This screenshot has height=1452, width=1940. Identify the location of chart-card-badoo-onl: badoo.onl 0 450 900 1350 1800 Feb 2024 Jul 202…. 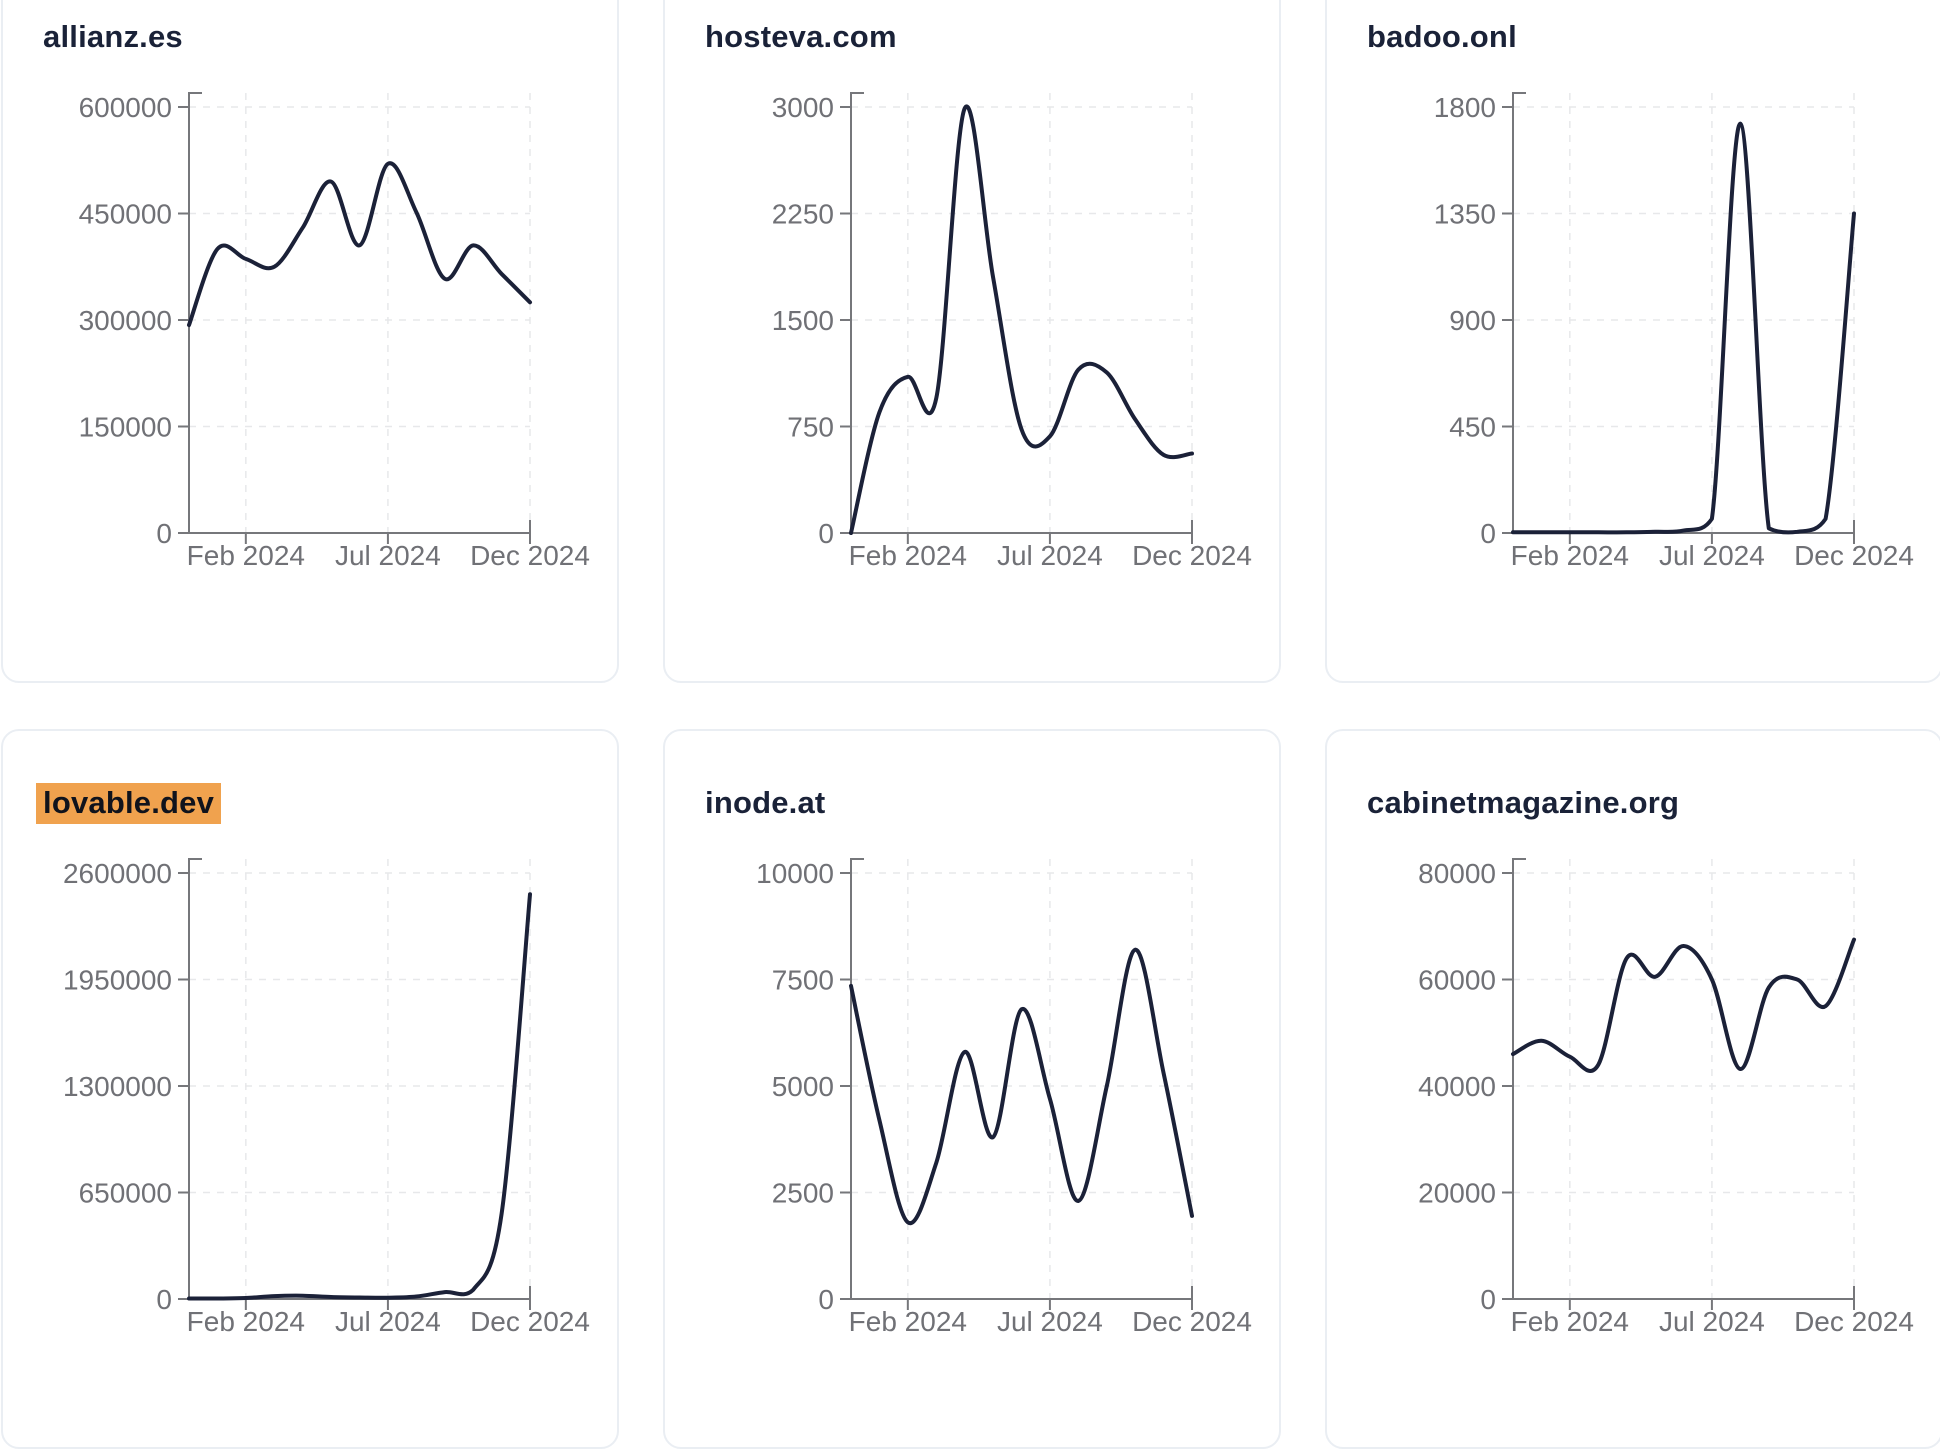
(1632, 341).